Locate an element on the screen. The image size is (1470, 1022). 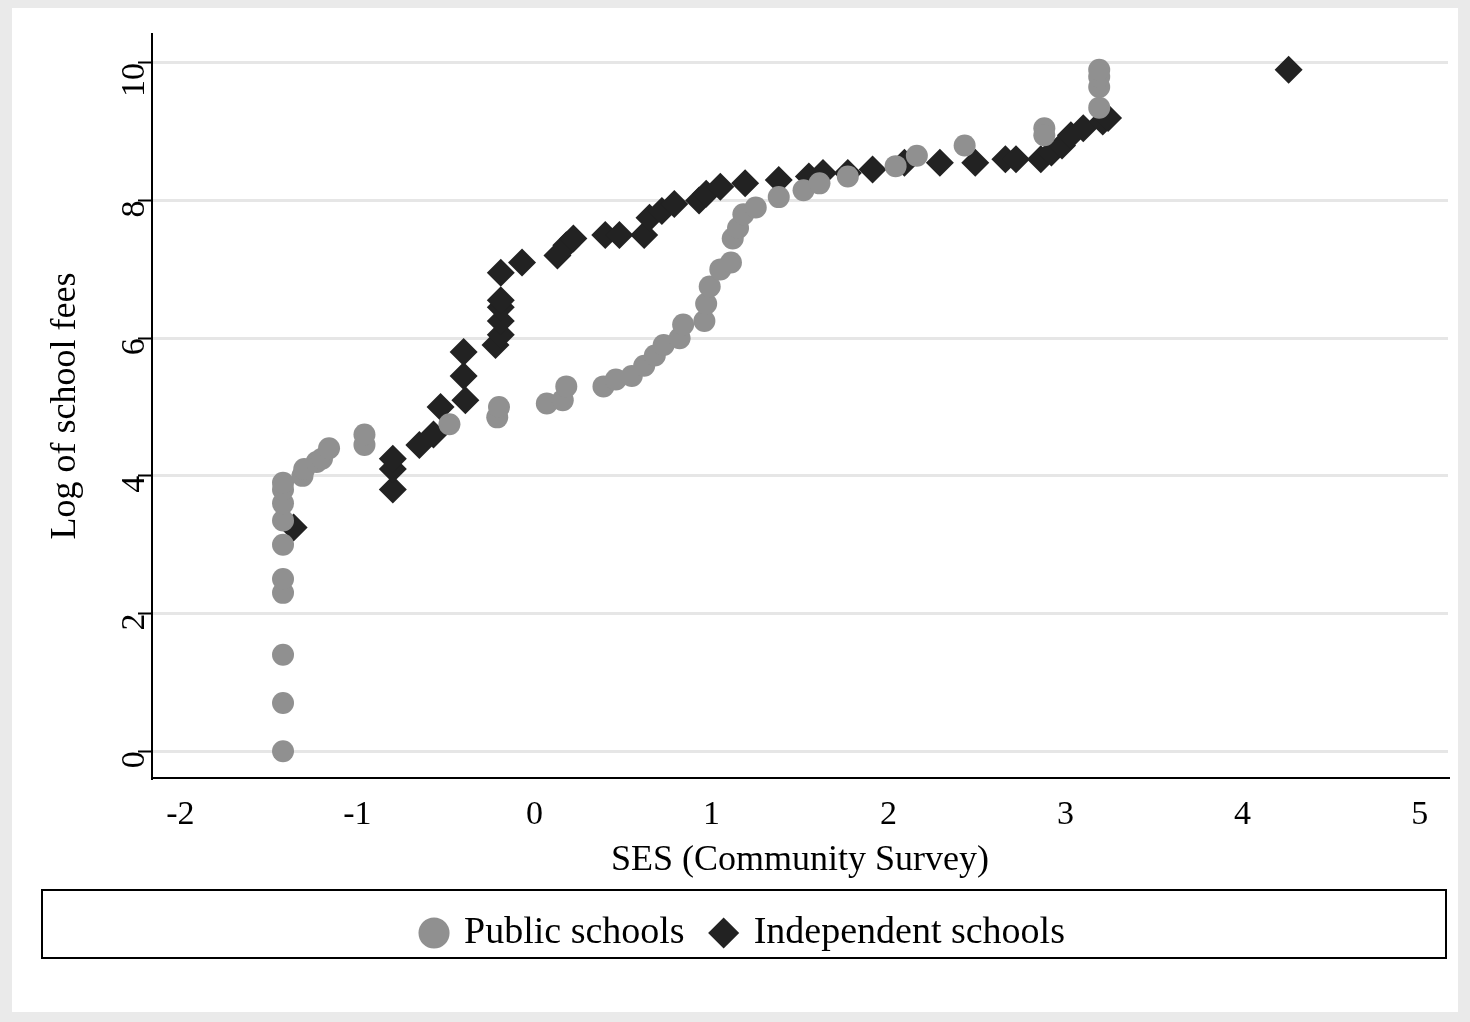
x-axis-title: SES (Community Survey) is located at coordinates (800, 857).